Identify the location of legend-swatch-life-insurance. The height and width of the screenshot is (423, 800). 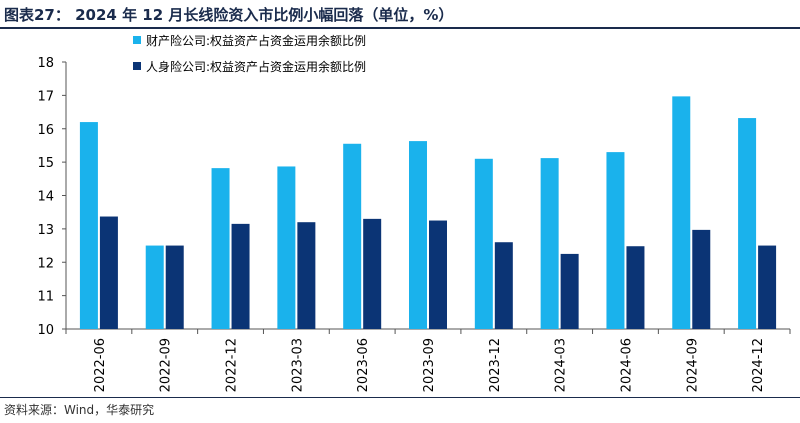
(137, 66).